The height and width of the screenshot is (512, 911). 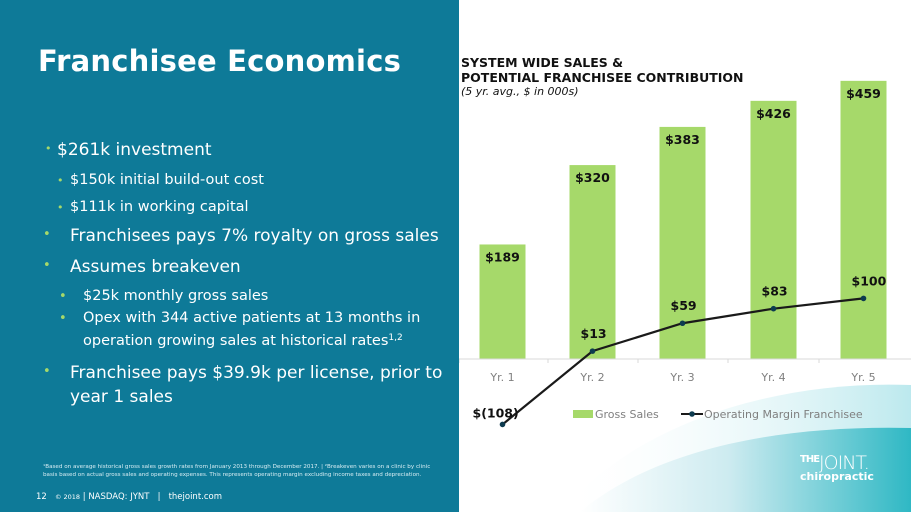 I want to click on legend-label-gross-sales: Gross Sales, so click(x=627, y=414).